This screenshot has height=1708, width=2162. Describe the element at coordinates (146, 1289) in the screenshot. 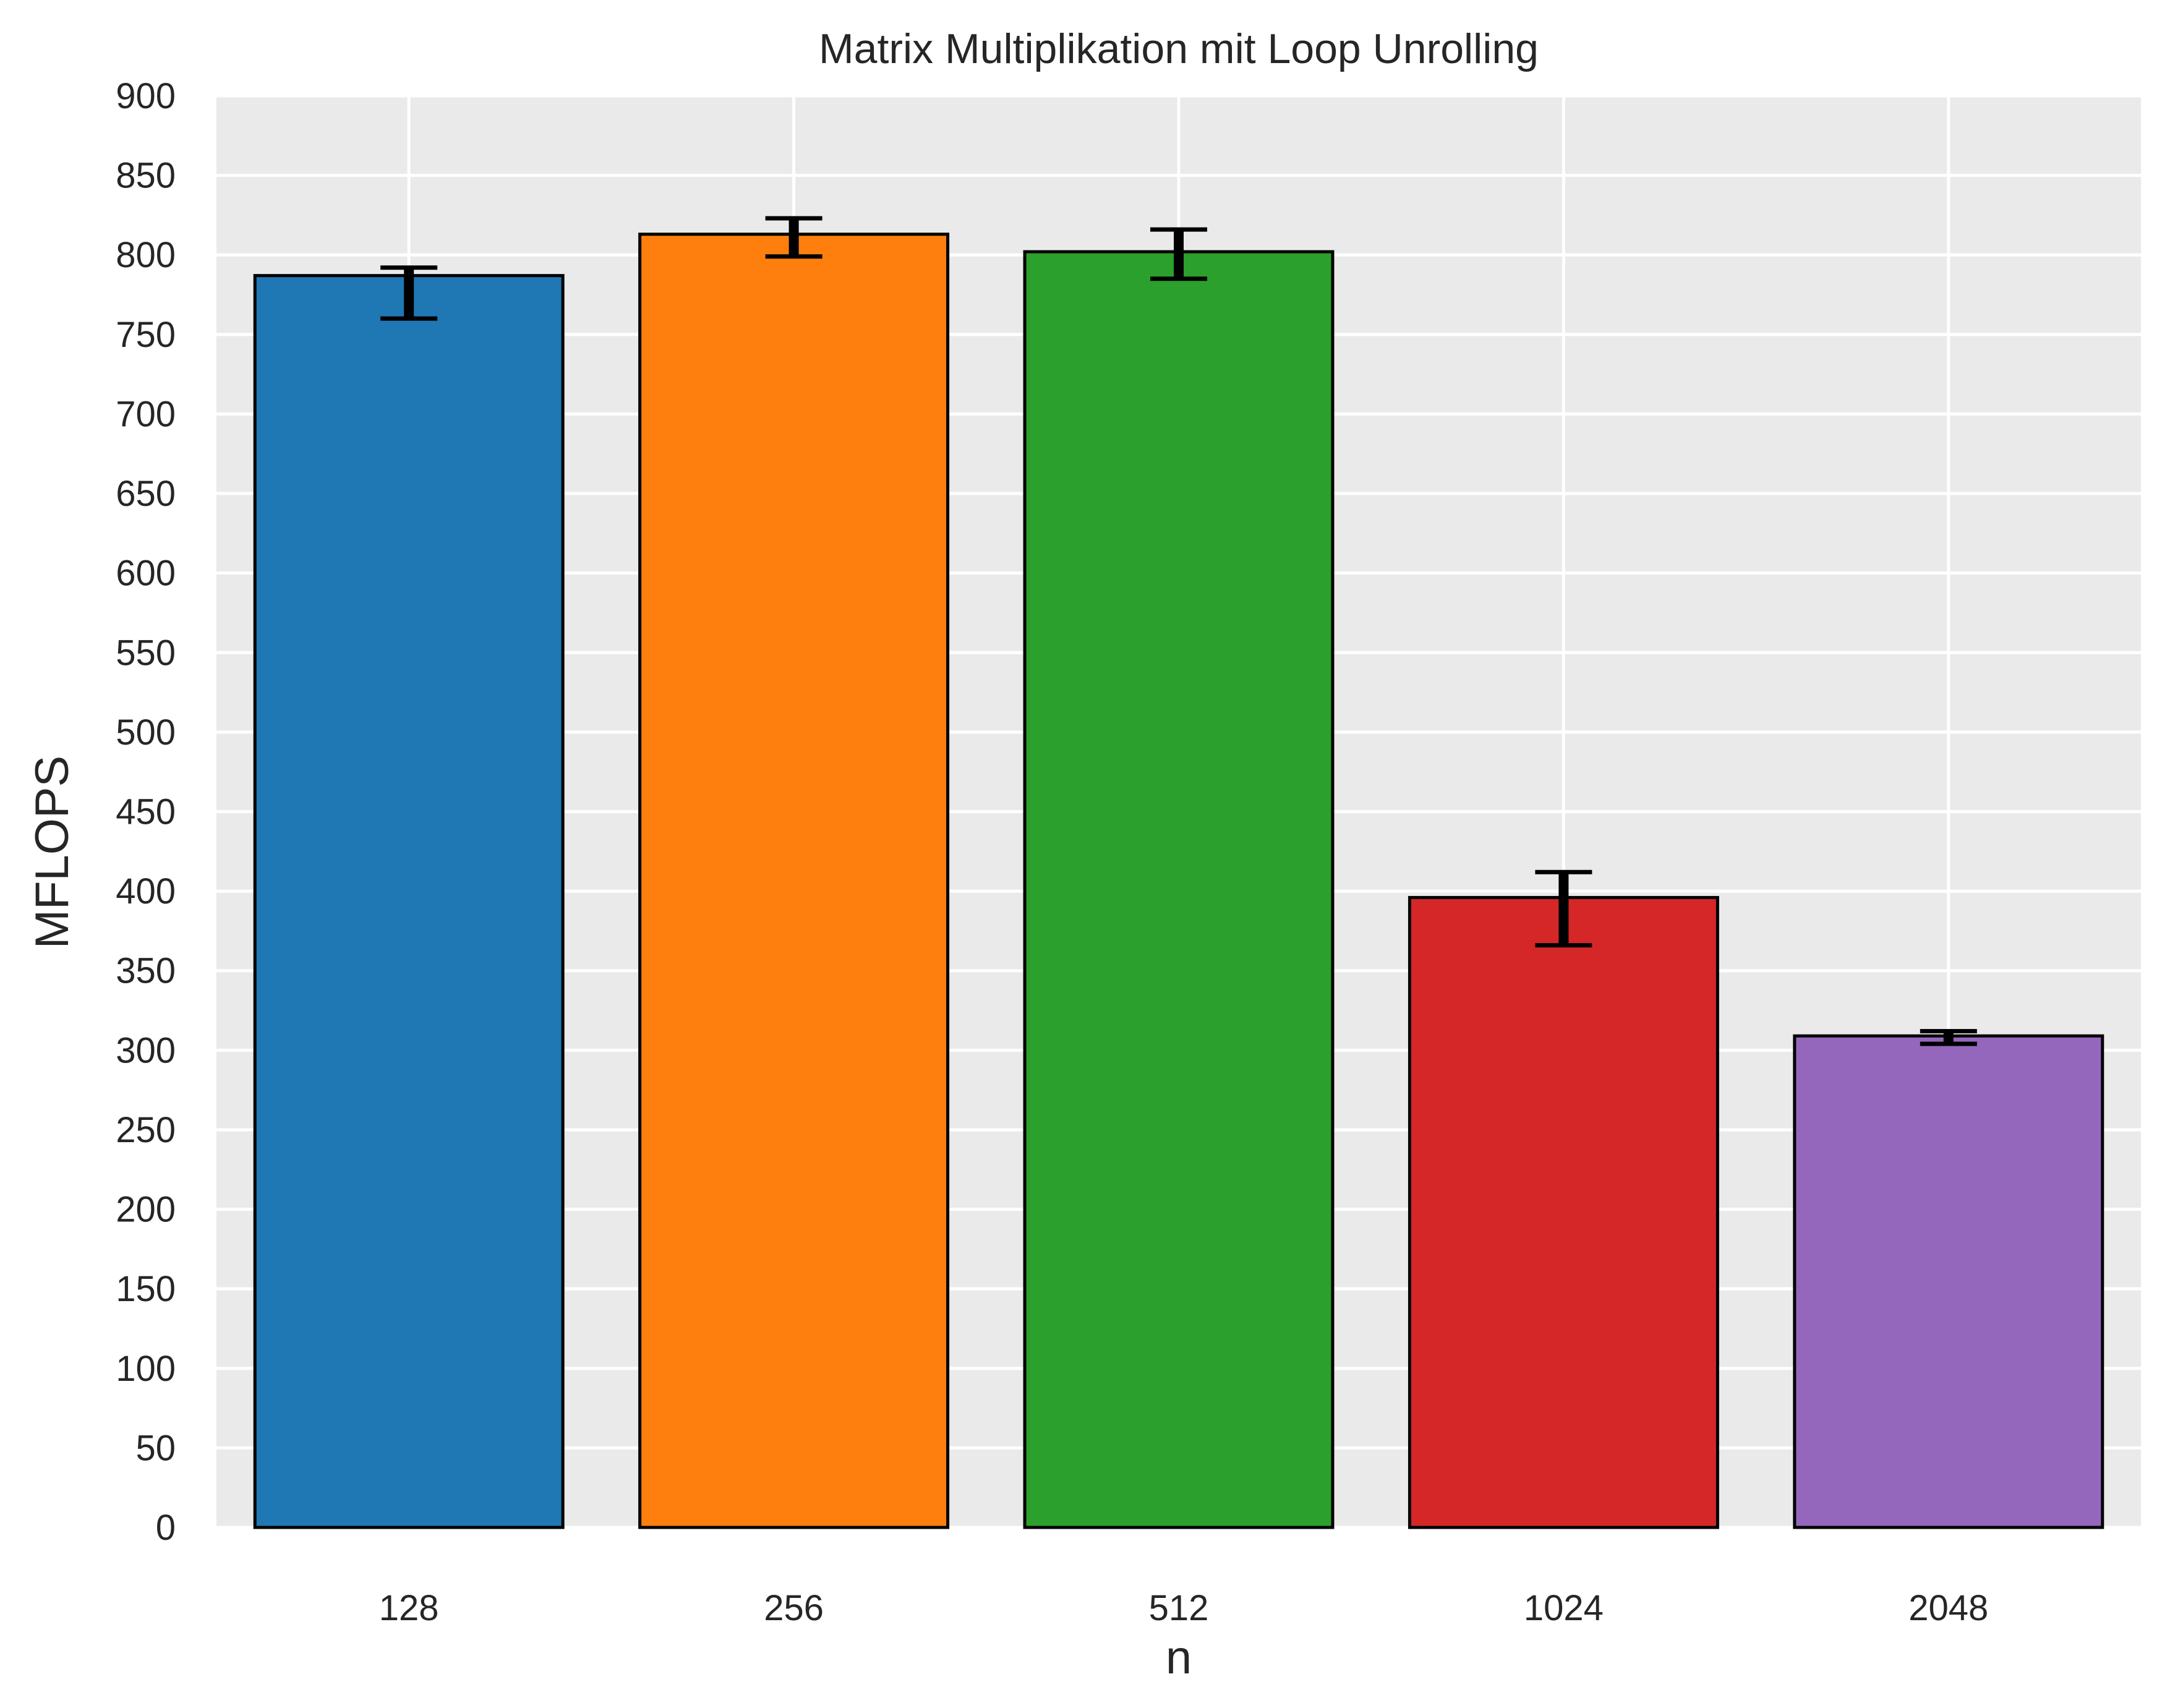

I see `y-tick-label: 150` at that location.